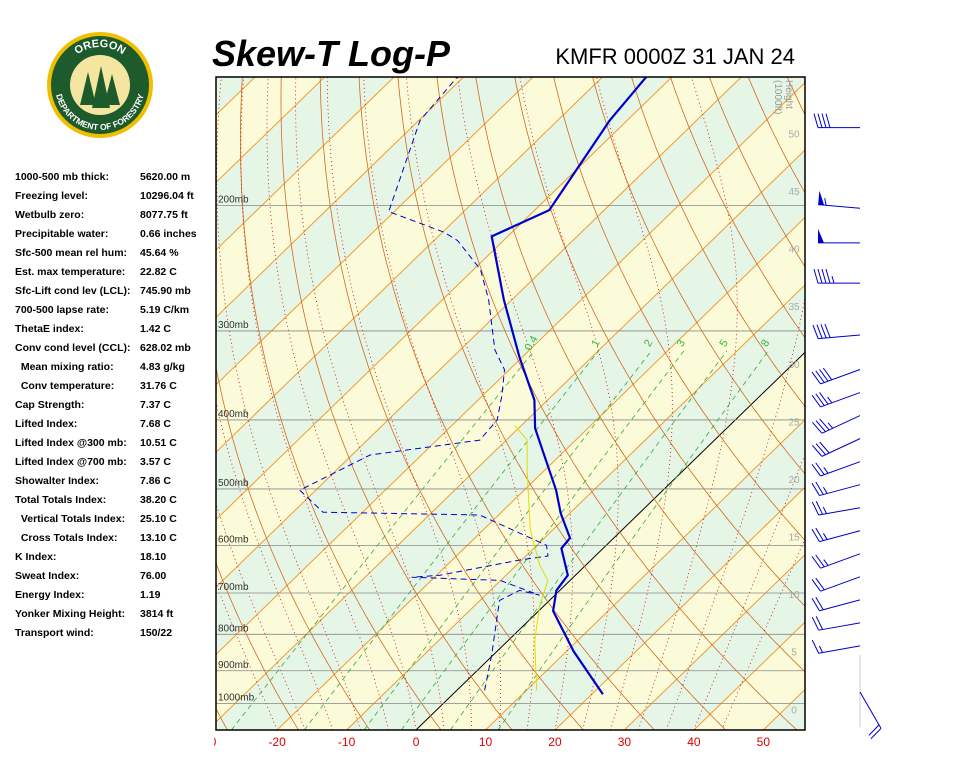 The image size is (960, 768). I want to click on height-axis-title: Height (1000ft), so click(783, 97).